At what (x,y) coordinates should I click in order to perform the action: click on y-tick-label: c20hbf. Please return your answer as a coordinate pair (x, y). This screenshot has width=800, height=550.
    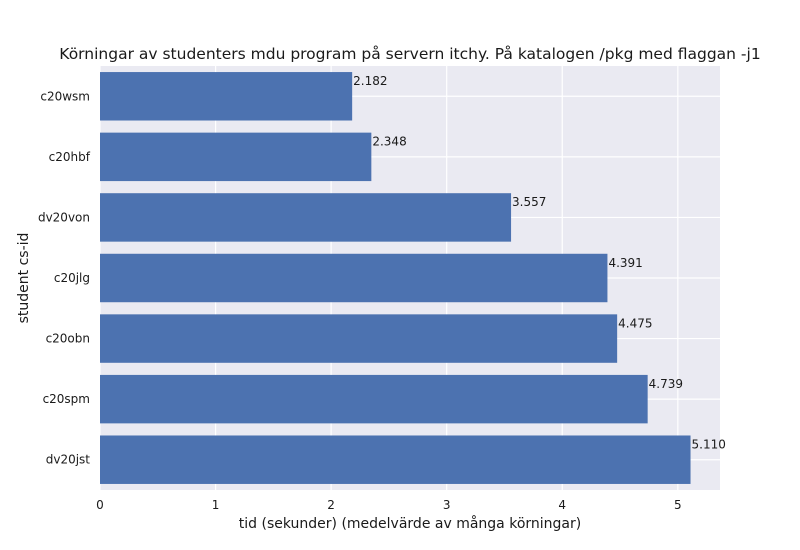
    Looking at the image, I should click on (70, 157).